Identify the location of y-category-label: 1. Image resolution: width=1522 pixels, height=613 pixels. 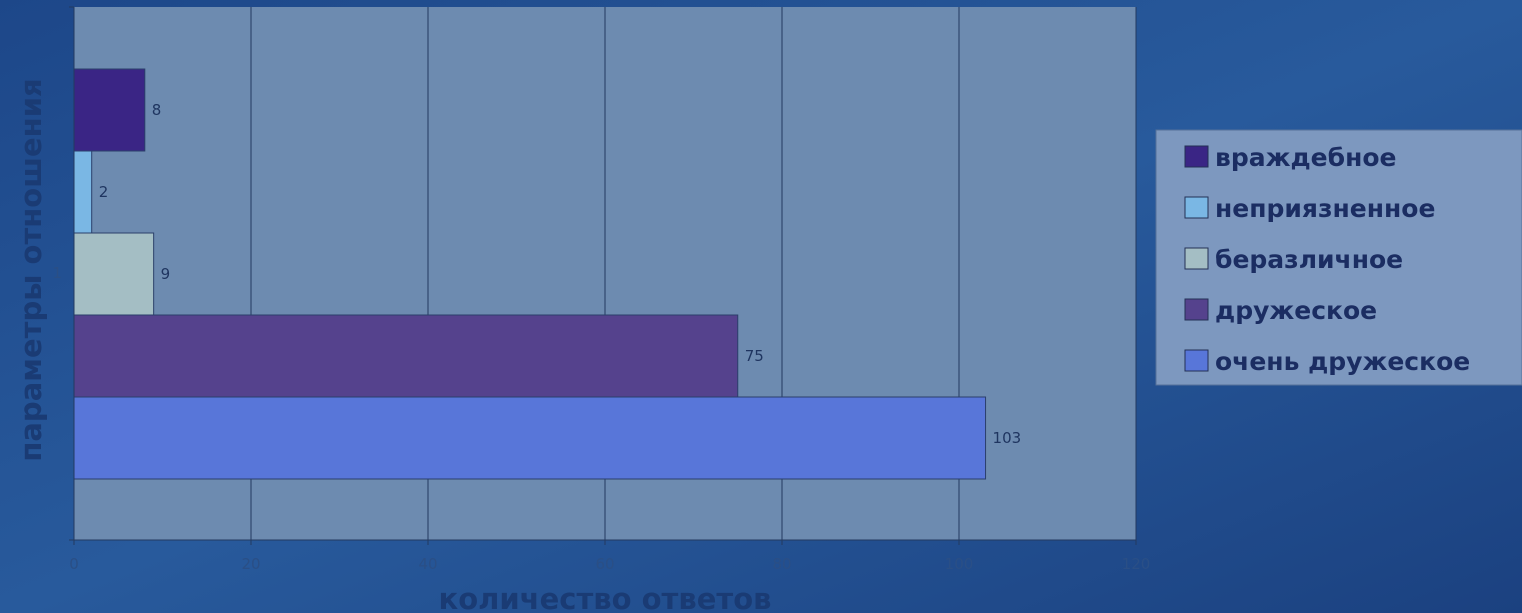
(57, 273).